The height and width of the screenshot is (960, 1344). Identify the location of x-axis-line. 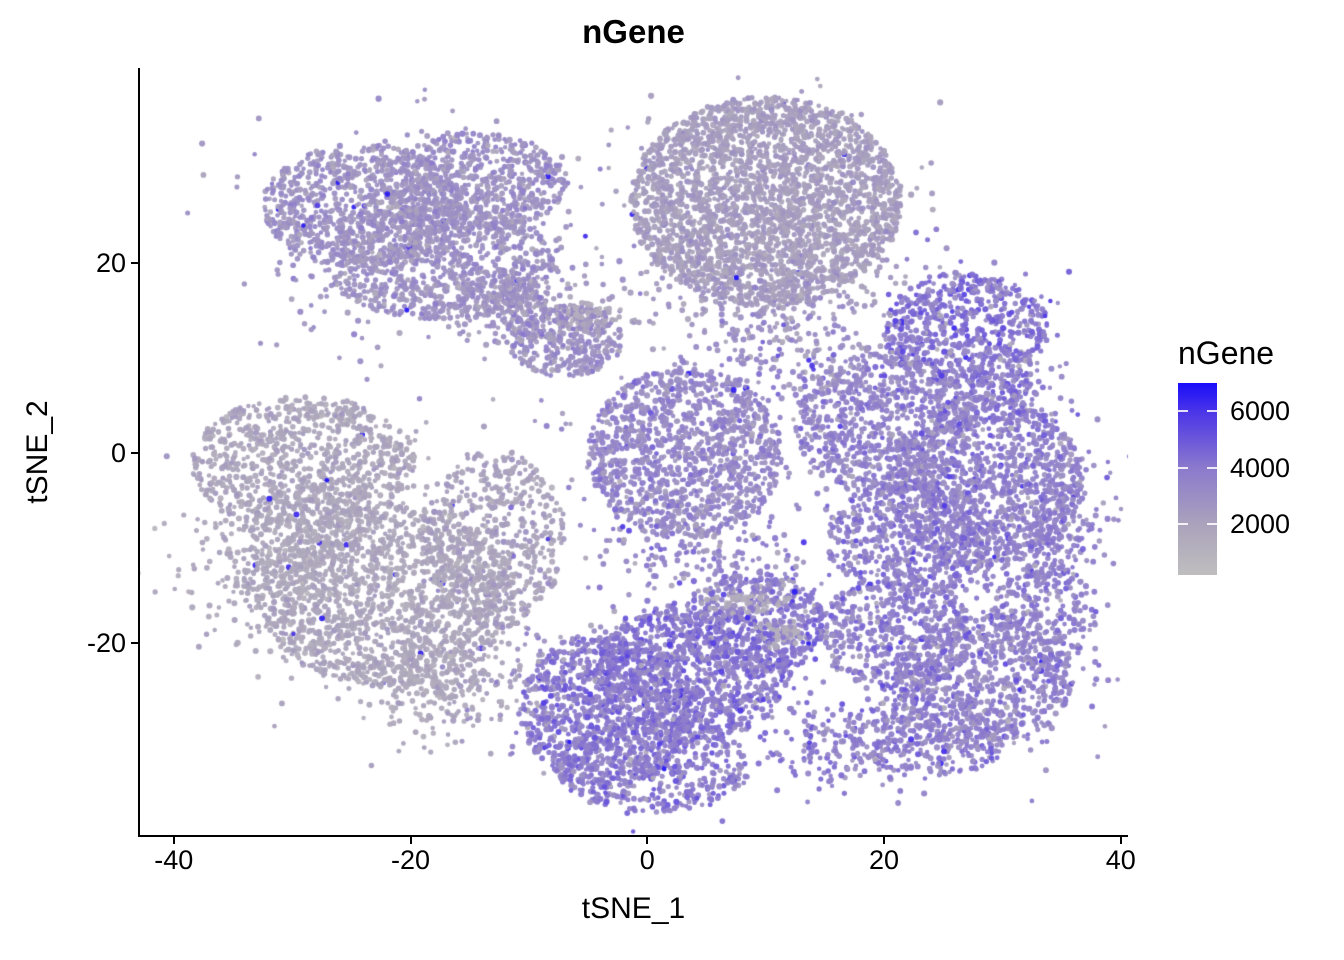
(633, 836).